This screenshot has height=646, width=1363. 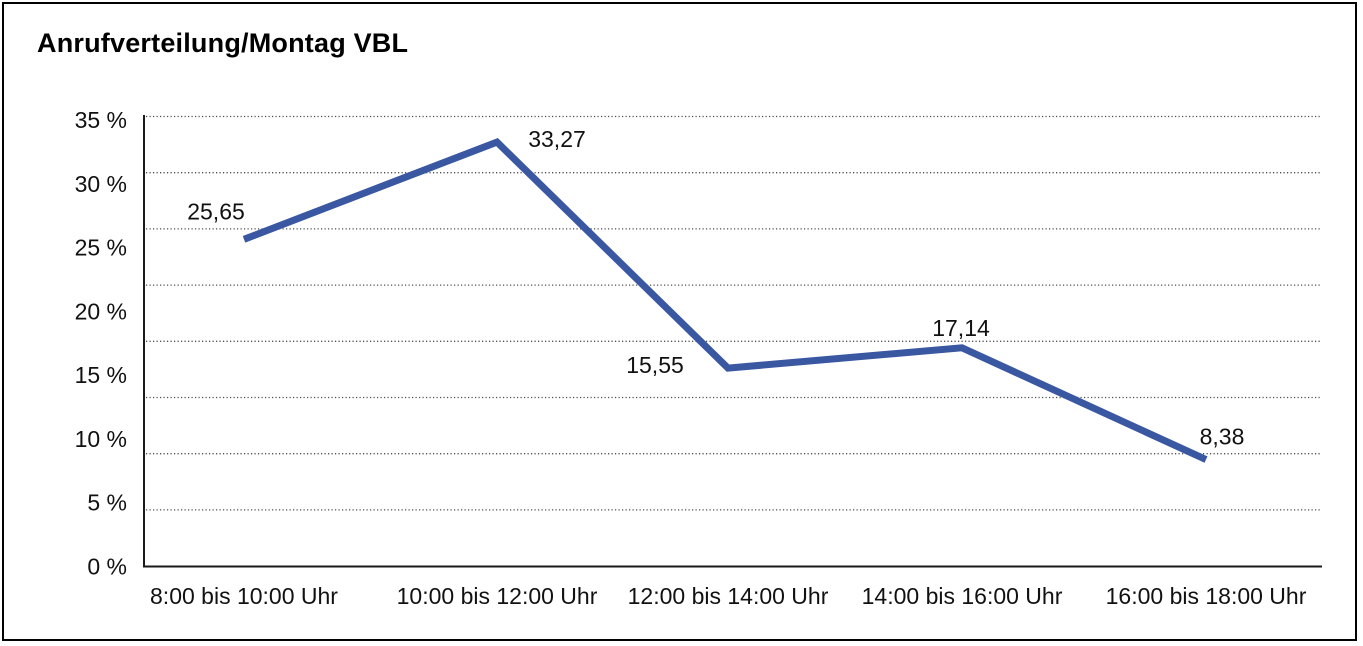 What do you see at coordinates (962, 596) in the screenshot?
I see `x-axis-tick-label: 14:00 bis 16:00 Uhr` at bounding box center [962, 596].